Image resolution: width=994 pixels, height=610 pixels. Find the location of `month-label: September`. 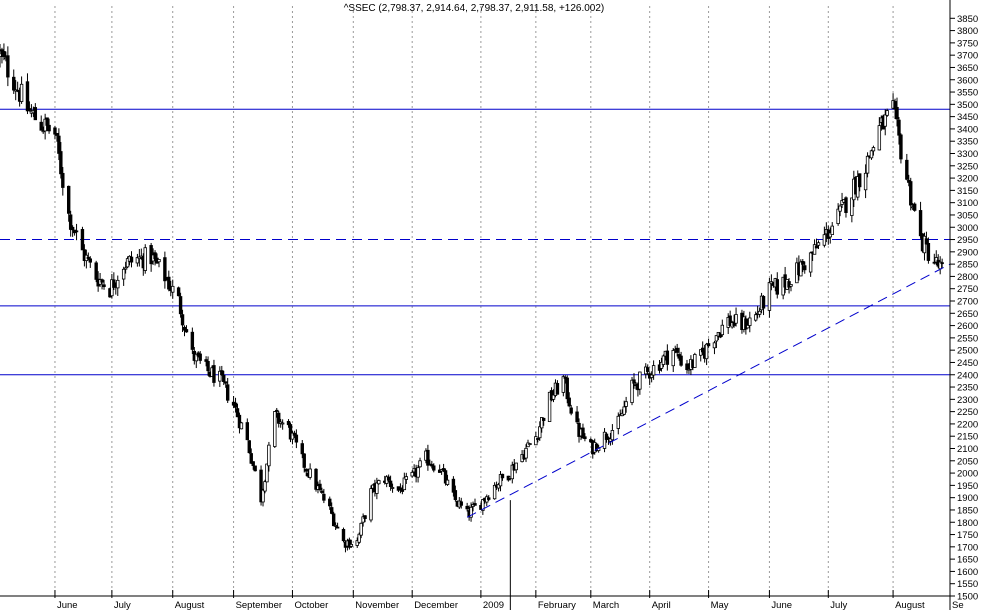

month-label: September is located at coordinates (259, 605).